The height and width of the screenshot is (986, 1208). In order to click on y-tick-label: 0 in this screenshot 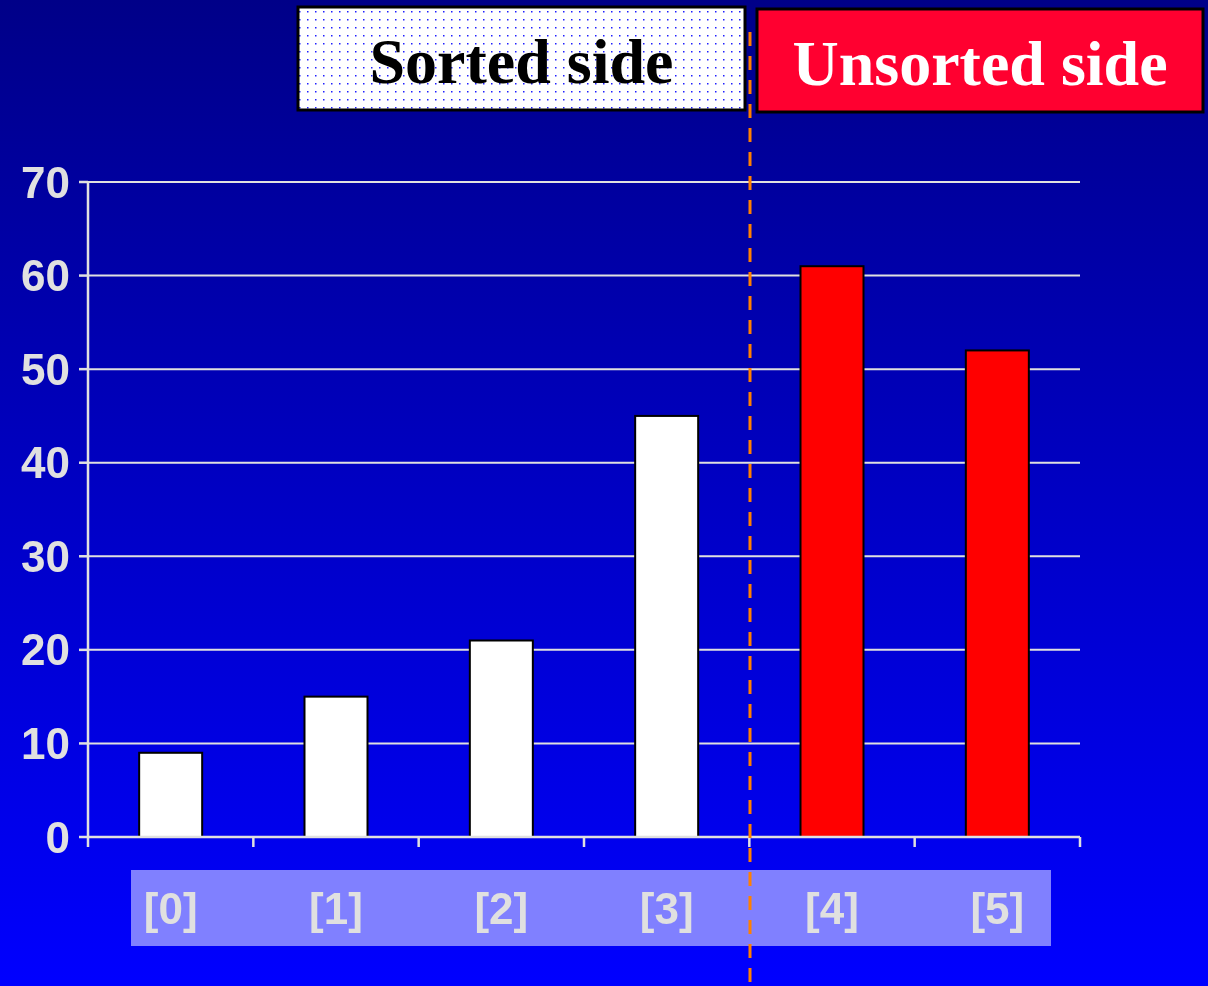, I will do `click(57, 837)`.